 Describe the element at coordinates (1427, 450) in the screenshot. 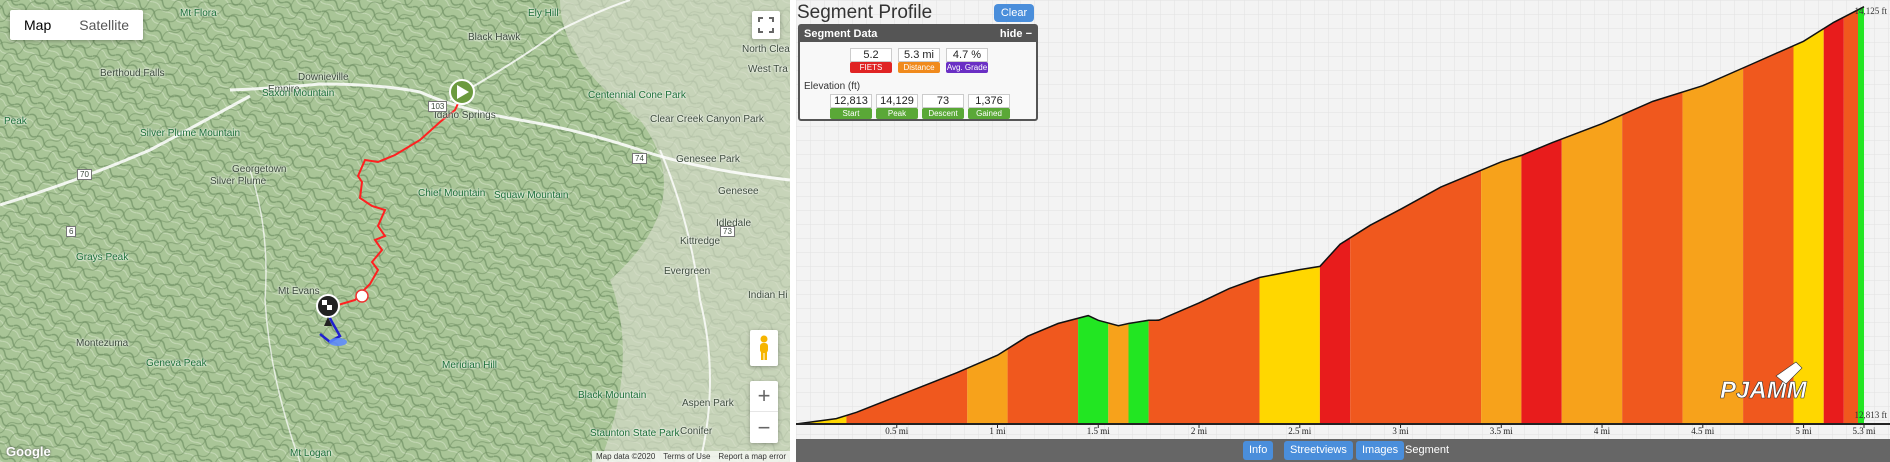

I see `tab-segment: Segment` at that location.